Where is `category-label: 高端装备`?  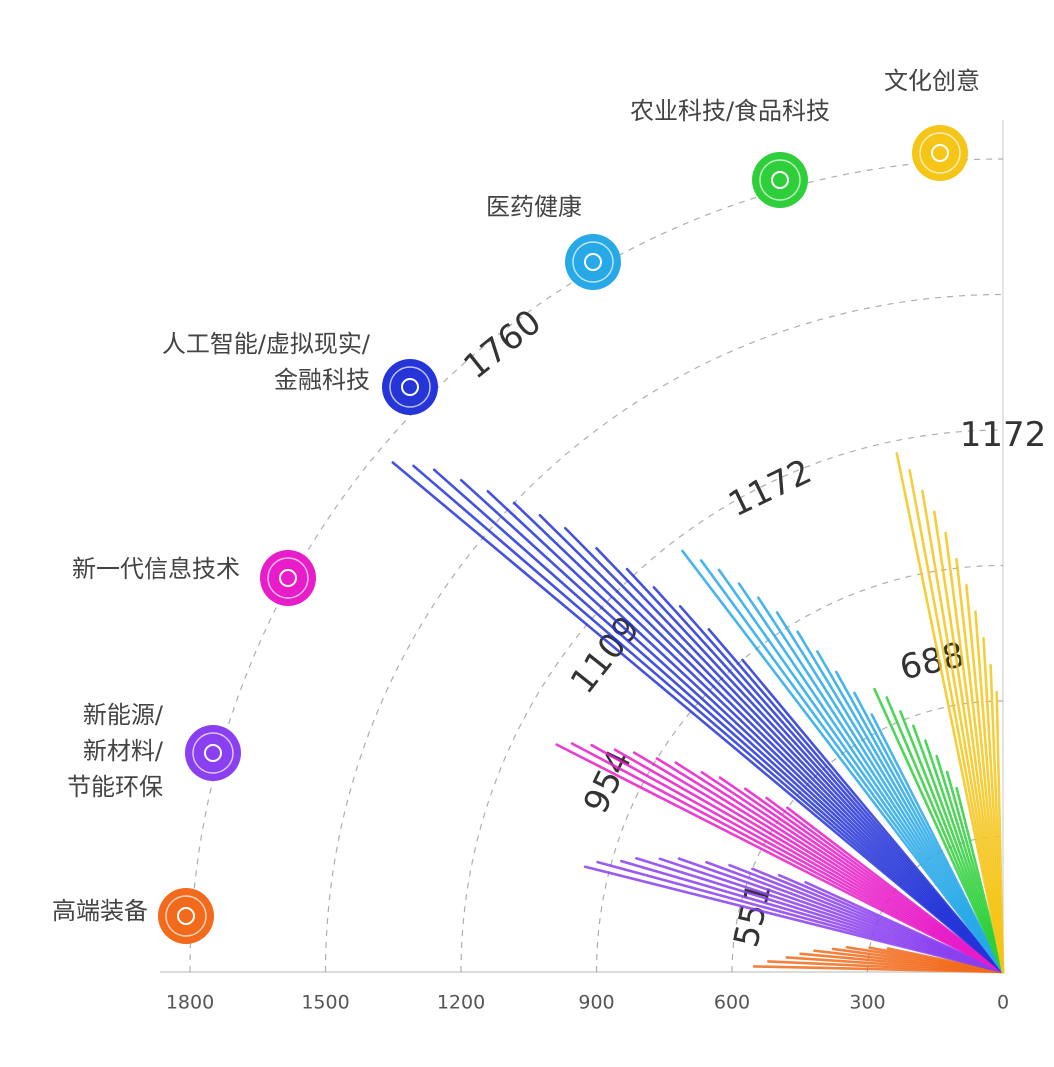
category-label: 高端装备 is located at coordinates (100, 911).